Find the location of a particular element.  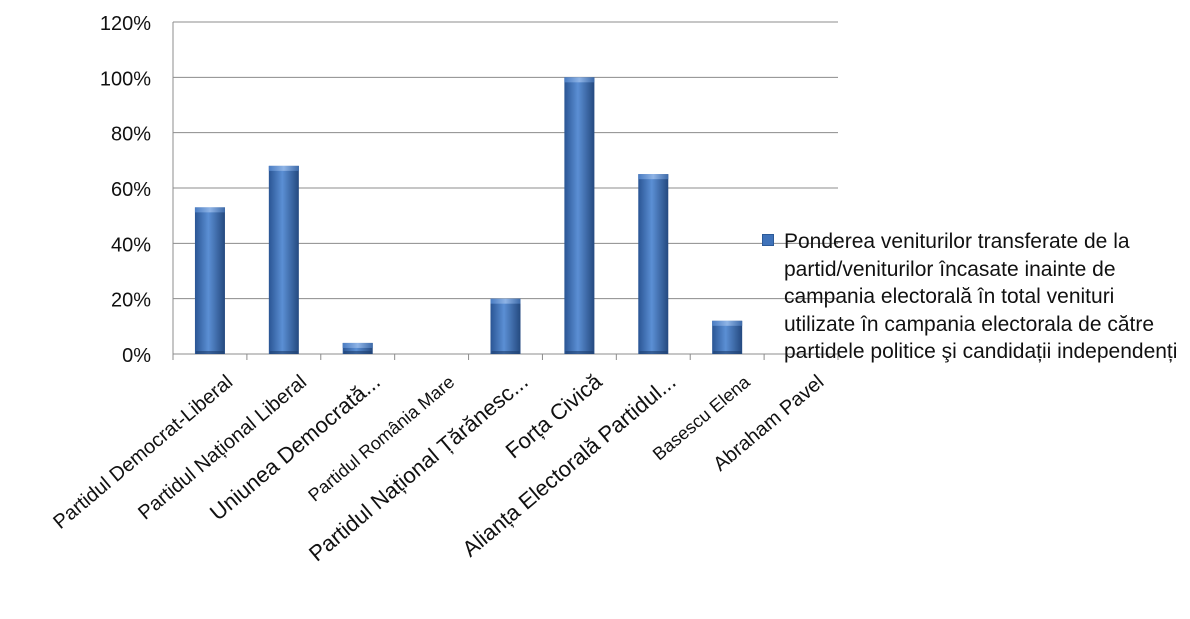

y-tick-label: 0% is located at coordinates (136, 356).